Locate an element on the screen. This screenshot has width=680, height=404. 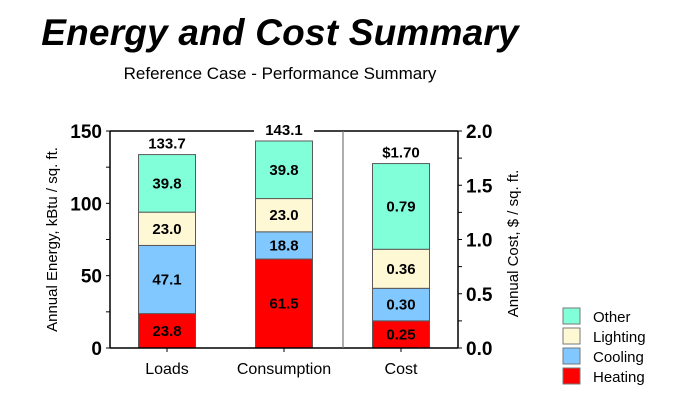
legend-swatch-cooling is located at coordinates (571, 356).